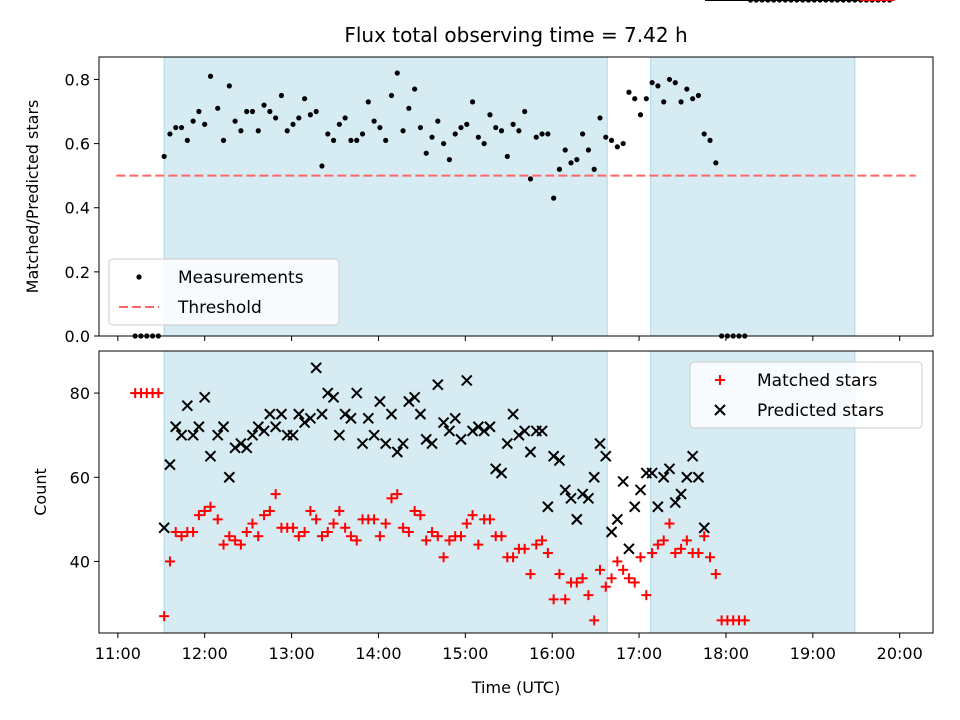 This screenshot has height=720, width=960. Describe the element at coordinates (817, 381) in the screenshot. I see `legend-matched-label: Matched stars` at that location.